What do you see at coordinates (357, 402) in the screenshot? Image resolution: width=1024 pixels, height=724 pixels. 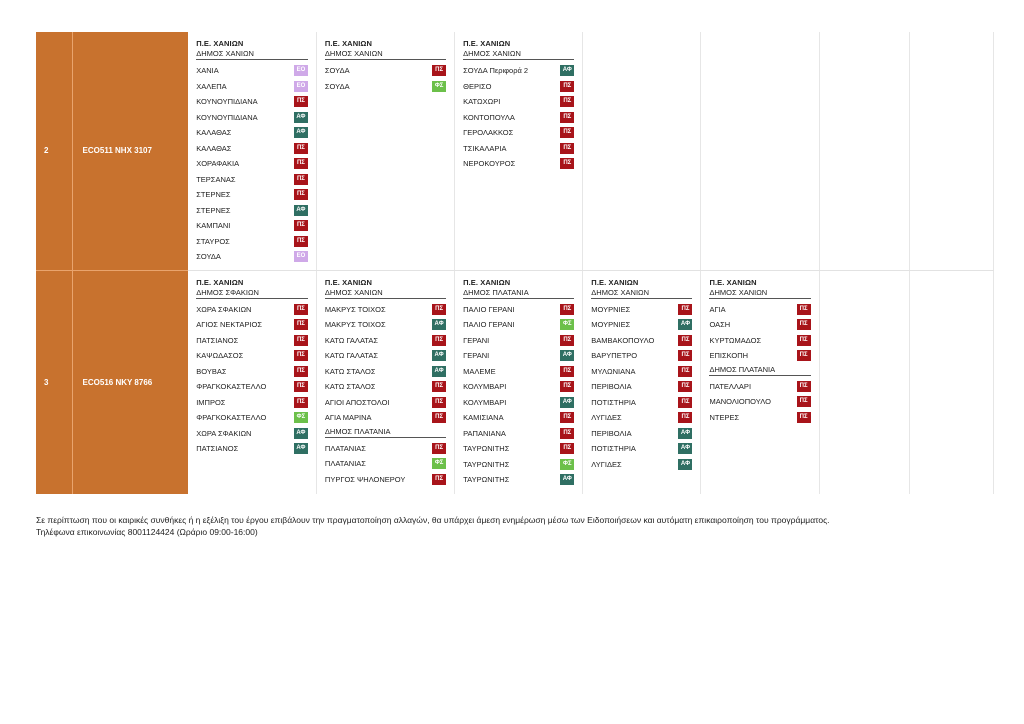 I see `stop-name: ΑΓΙΟΙ ΑΠΟΣΤΟΛΟΙ` at bounding box center [357, 402].